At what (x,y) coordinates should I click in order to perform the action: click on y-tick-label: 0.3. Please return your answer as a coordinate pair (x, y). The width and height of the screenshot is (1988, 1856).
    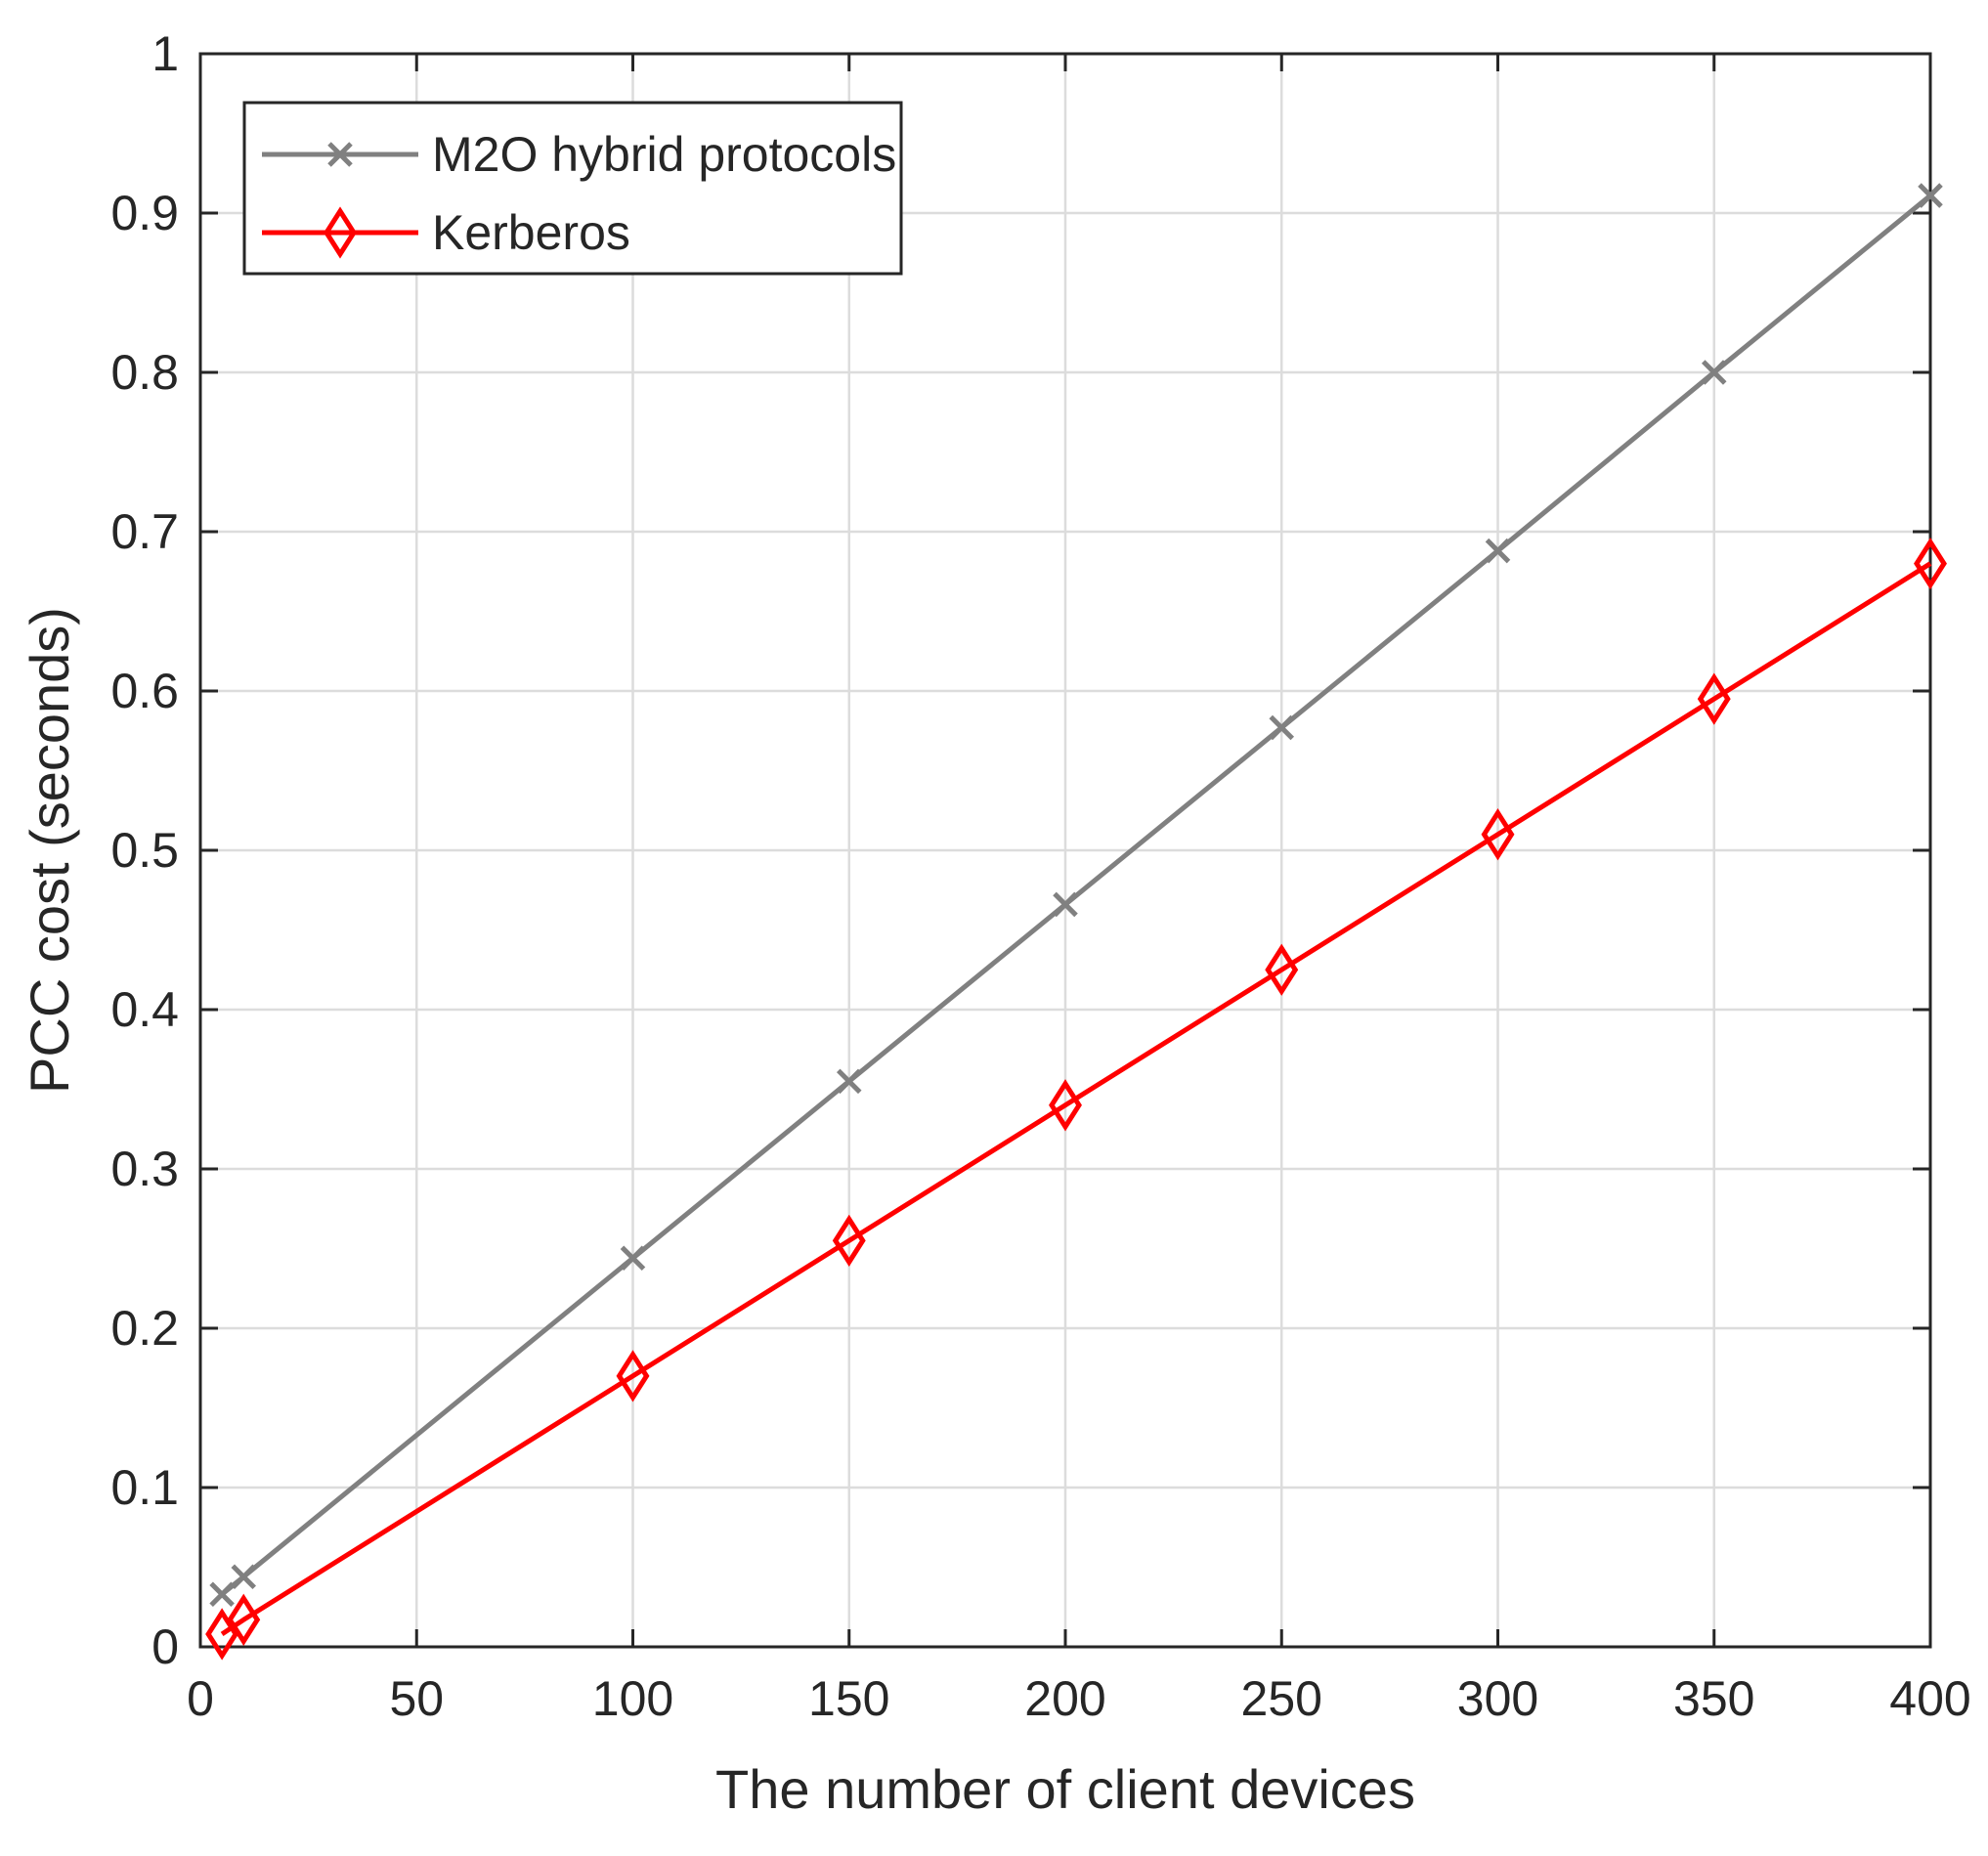
    Looking at the image, I should click on (144, 1169).